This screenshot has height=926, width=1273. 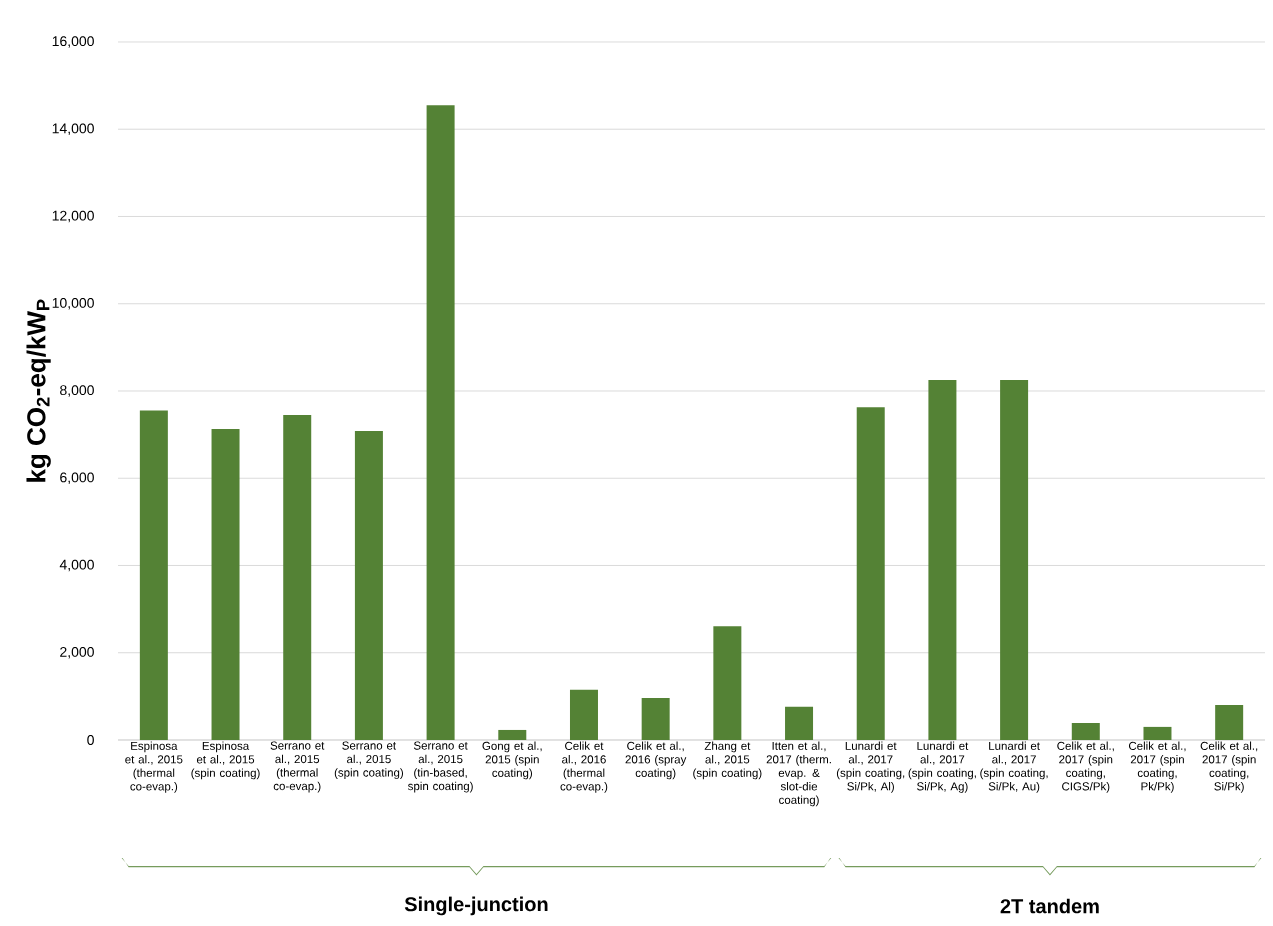 I want to click on x-tick-label: Celik et al., 2016 (spray coating), so click(x=656, y=760).